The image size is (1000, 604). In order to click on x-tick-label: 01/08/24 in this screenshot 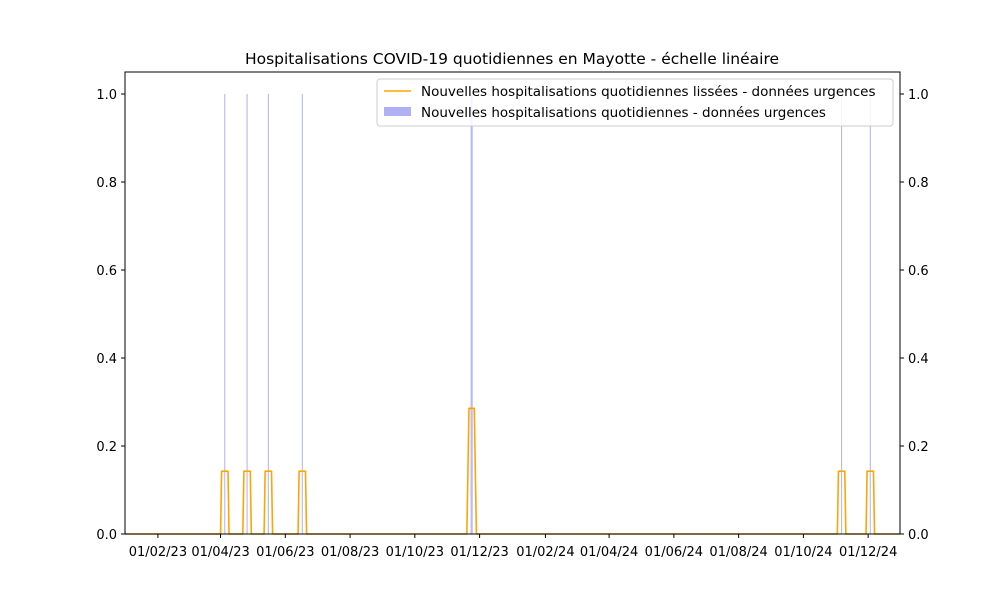, I will do `click(738, 552)`.